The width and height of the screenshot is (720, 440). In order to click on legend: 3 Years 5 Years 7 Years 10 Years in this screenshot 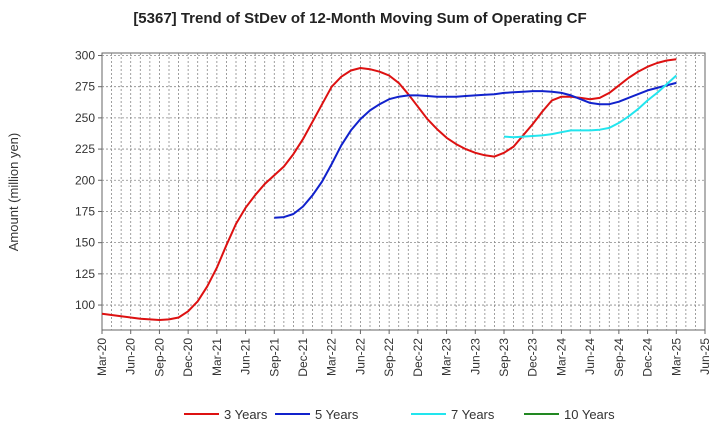, I will do `click(399, 414)`.